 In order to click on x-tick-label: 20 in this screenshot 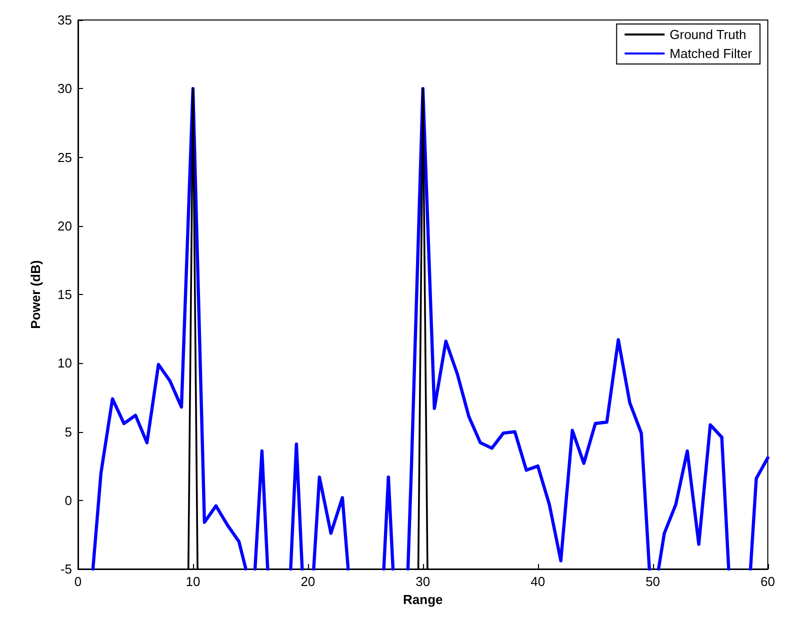, I will do `click(308, 581)`.